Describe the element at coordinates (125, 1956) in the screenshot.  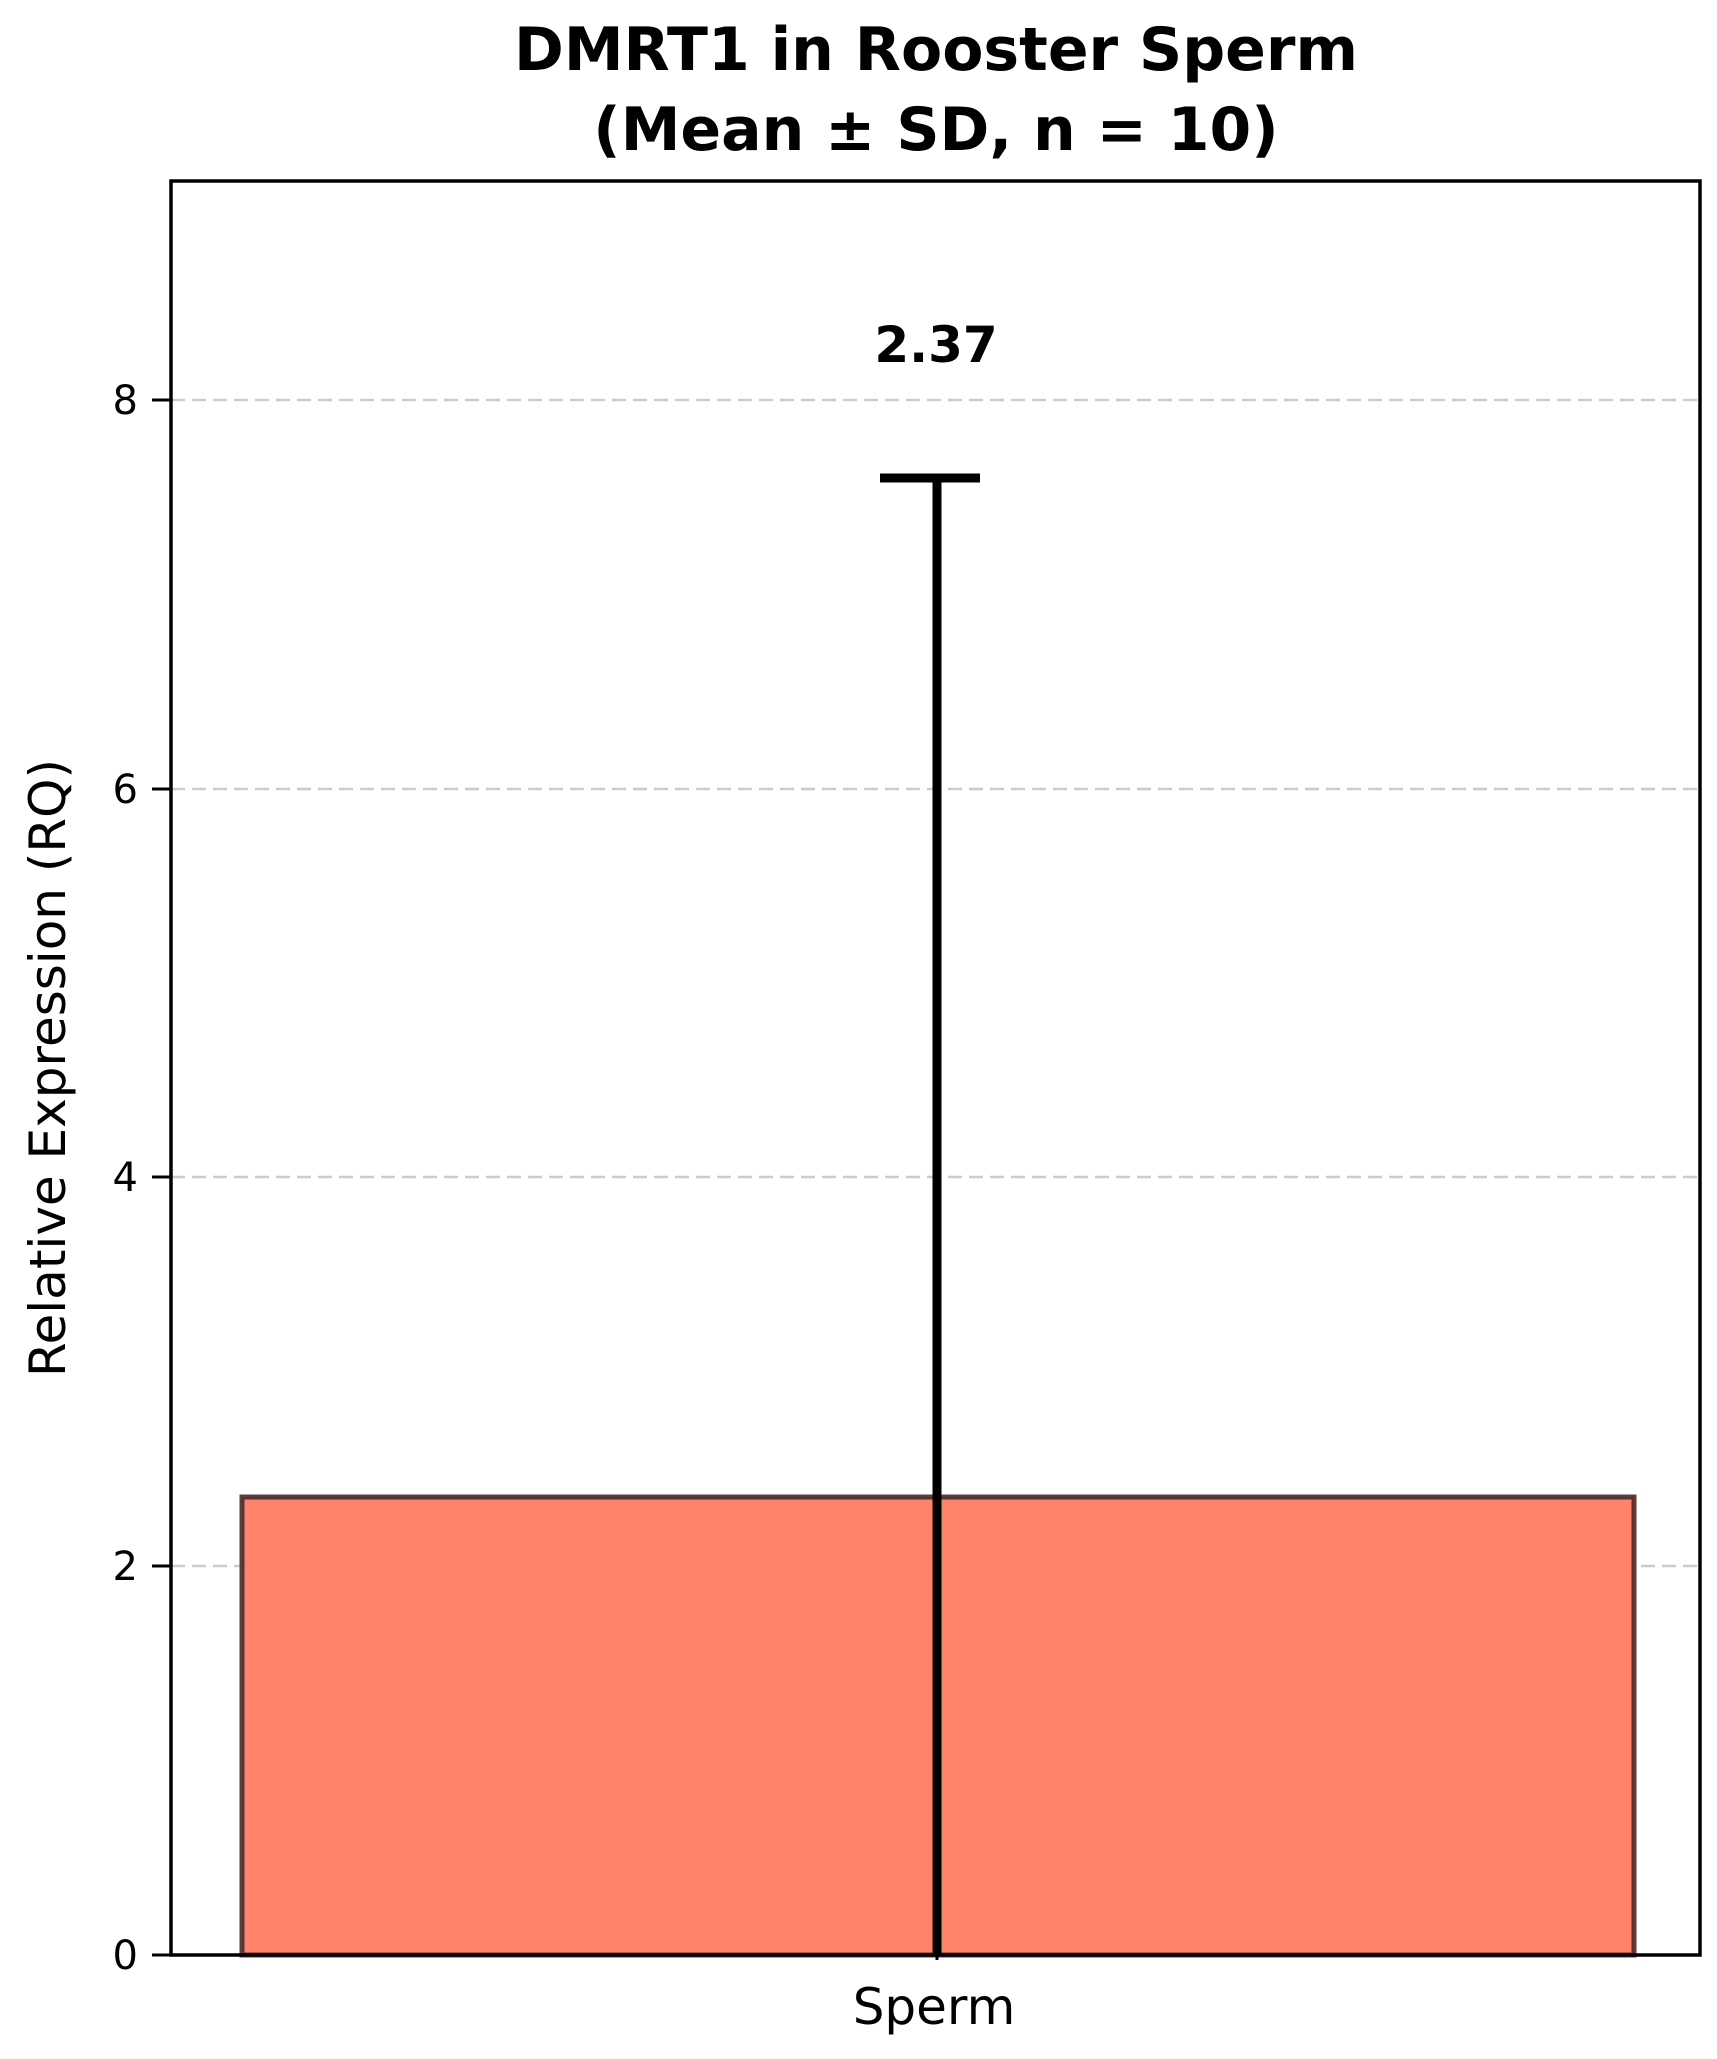
I see `y-tick-label-0: 0` at that location.